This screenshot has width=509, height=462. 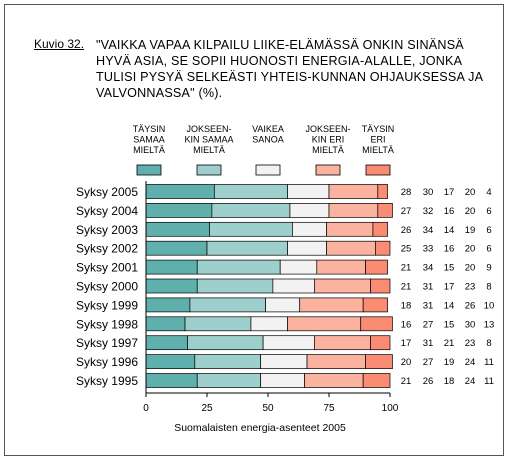 I want to click on x-axis-caption: Suomalaisten energia-asenteet 2005, so click(x=260, y=428).